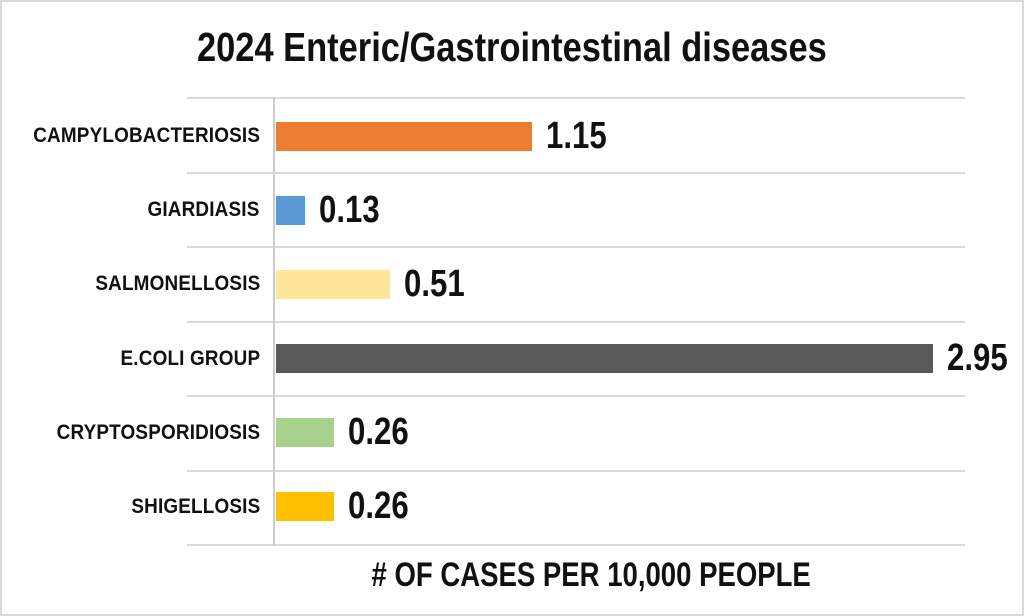 The width and height of the screenshot is (1024, 616). Describe the element at coordinates (349, 209) in the screenshot. I see `bar-value-label: 0.13` at that location.